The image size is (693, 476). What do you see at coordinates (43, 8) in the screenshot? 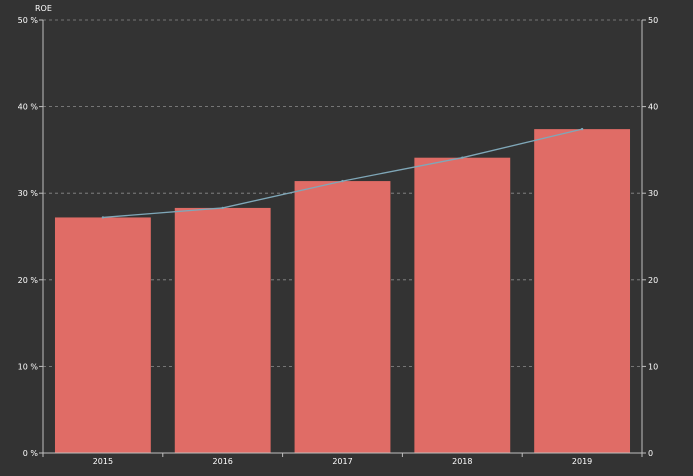
I see `y-axis-title: ROE` at bounding box center [43, 8].